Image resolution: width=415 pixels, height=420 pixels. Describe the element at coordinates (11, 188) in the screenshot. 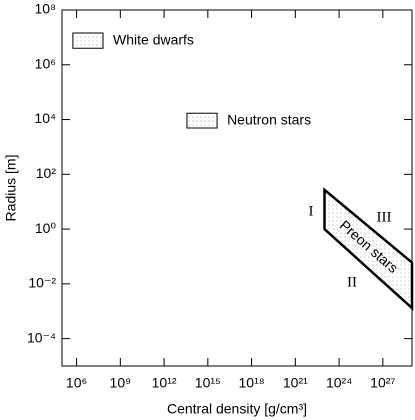

I see `y-axis-label: Radius [m]` at that location.